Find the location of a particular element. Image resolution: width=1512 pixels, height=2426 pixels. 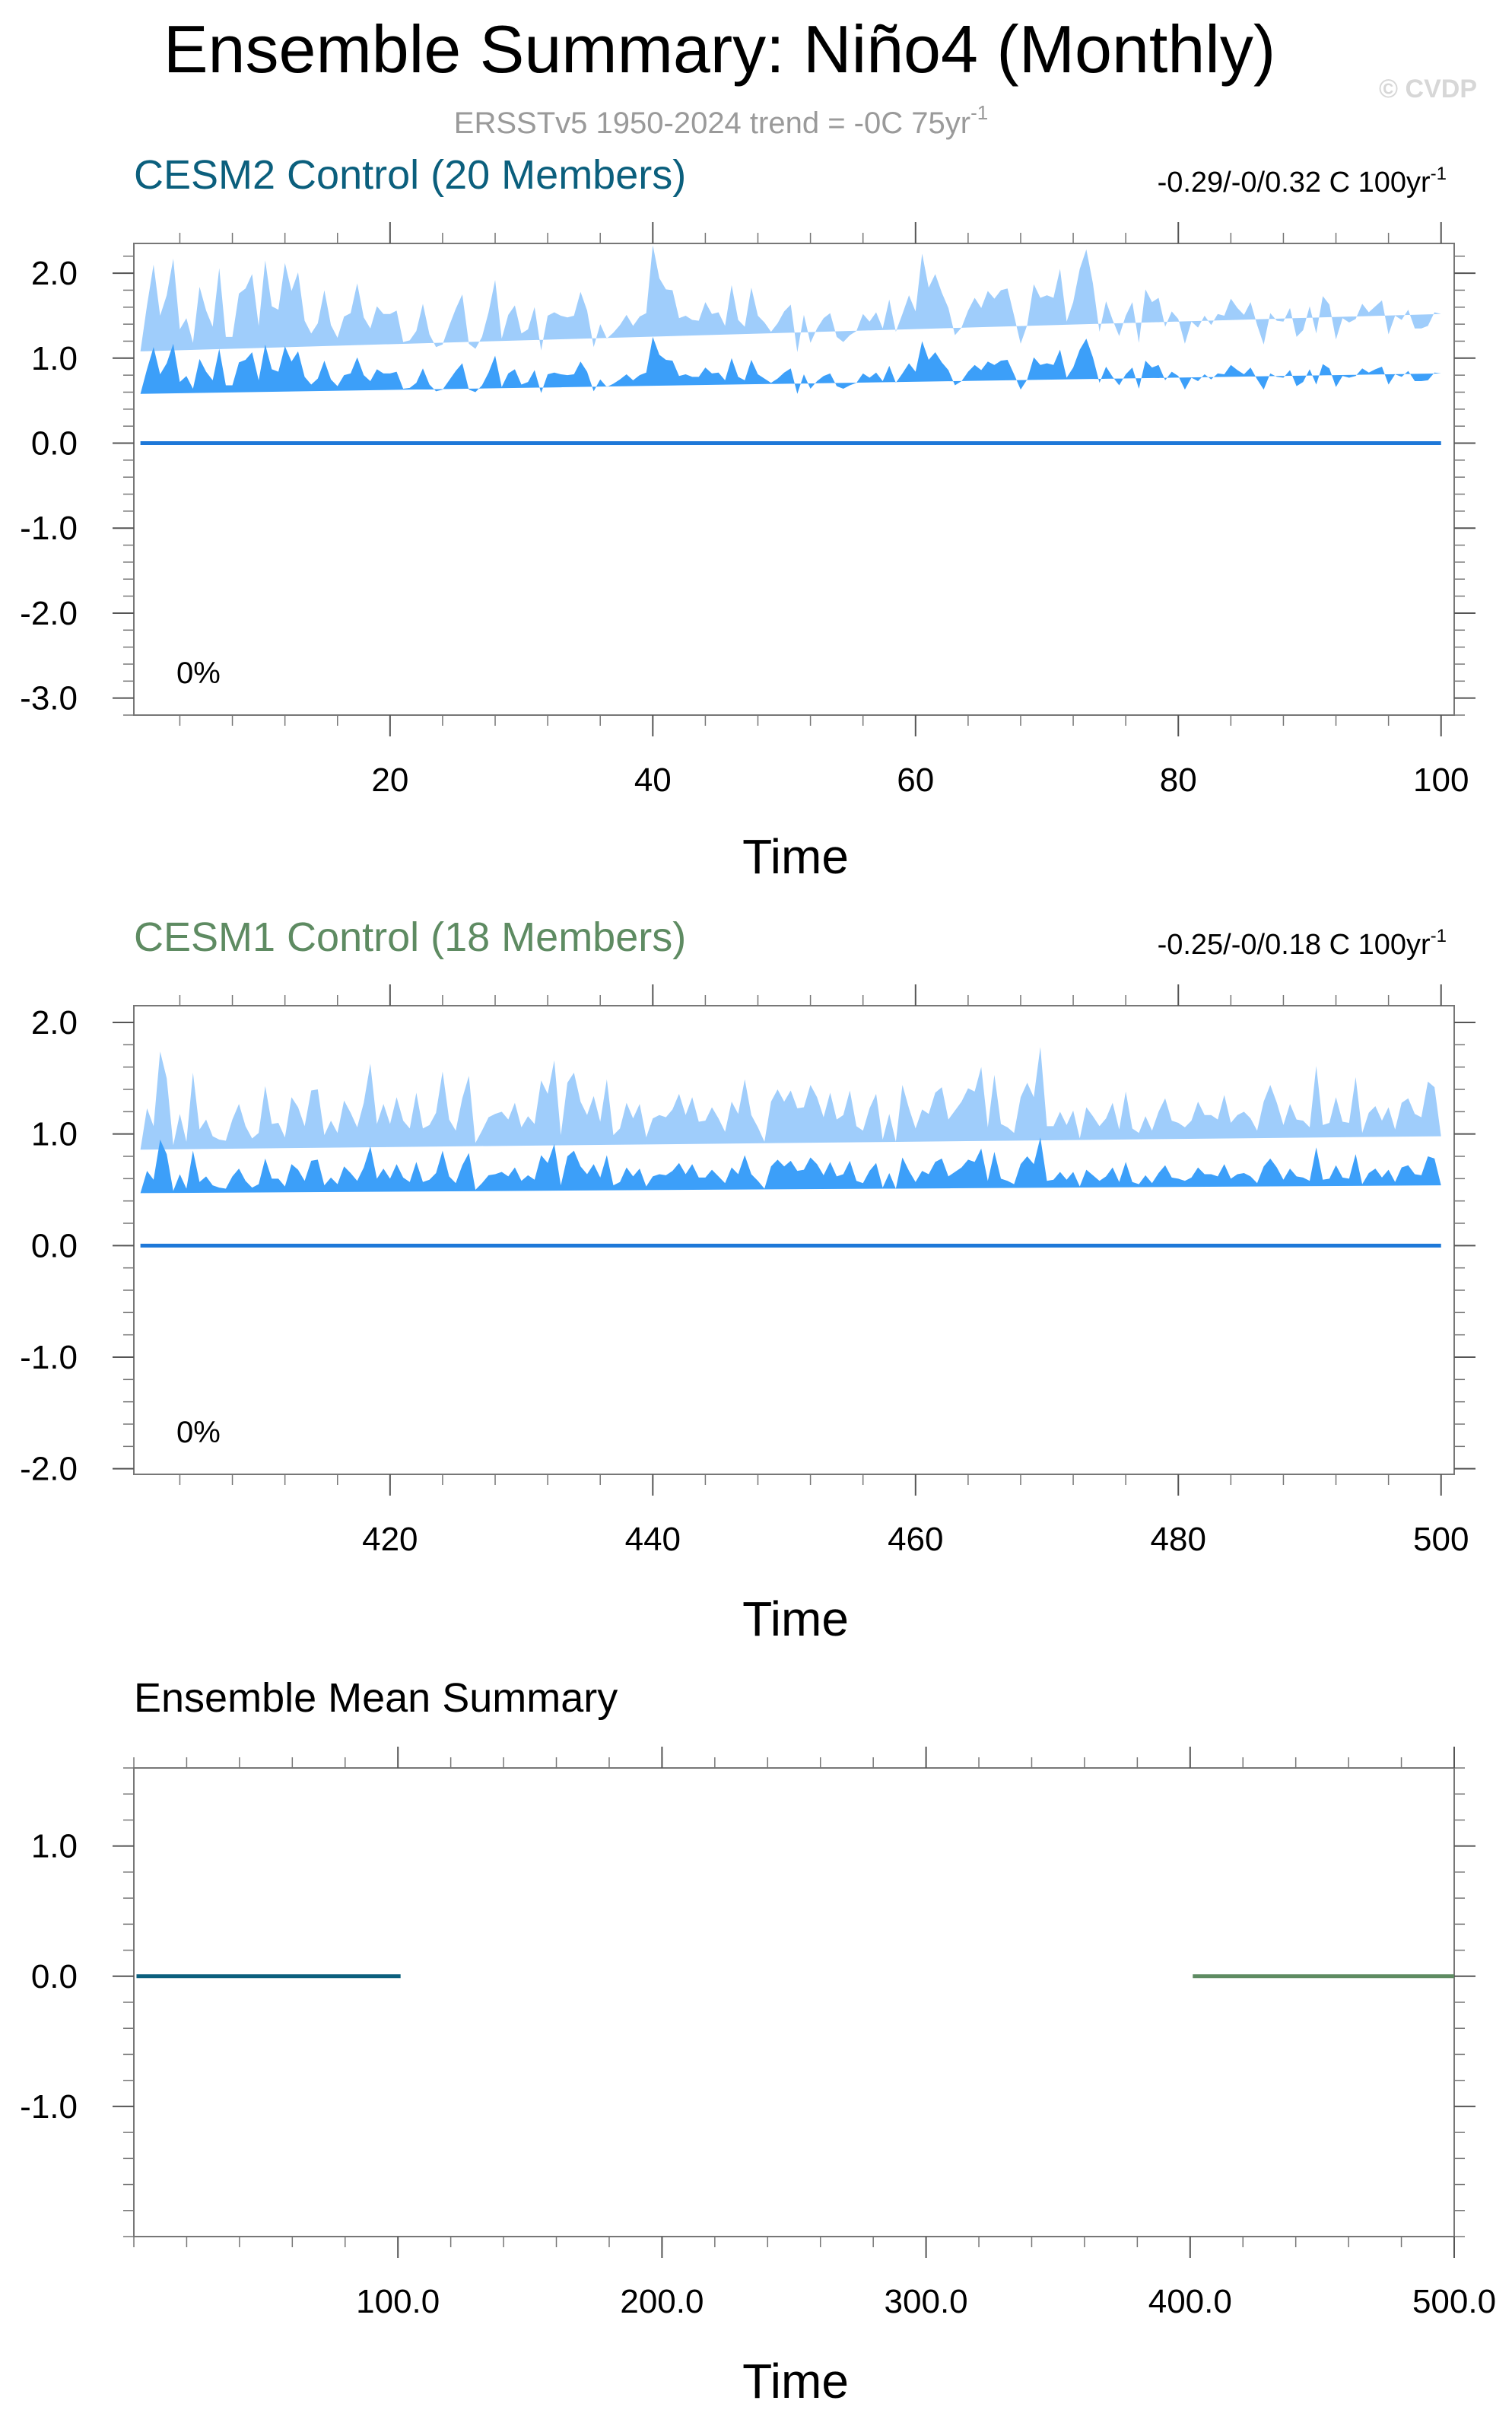

y-tick-label-cesm2: 1.0 is located at coordinates (54, 358).